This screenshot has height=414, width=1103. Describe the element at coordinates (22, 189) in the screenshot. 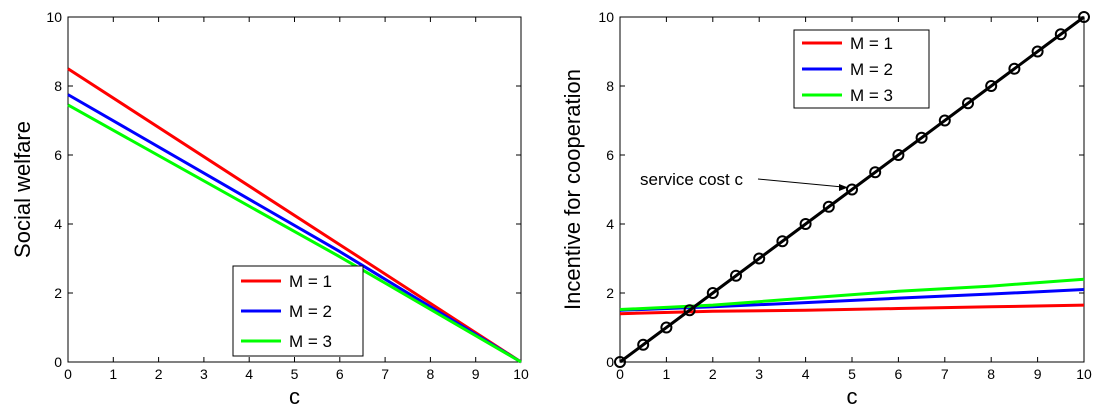

I see `y-axis-label: Social welfare` at that location.